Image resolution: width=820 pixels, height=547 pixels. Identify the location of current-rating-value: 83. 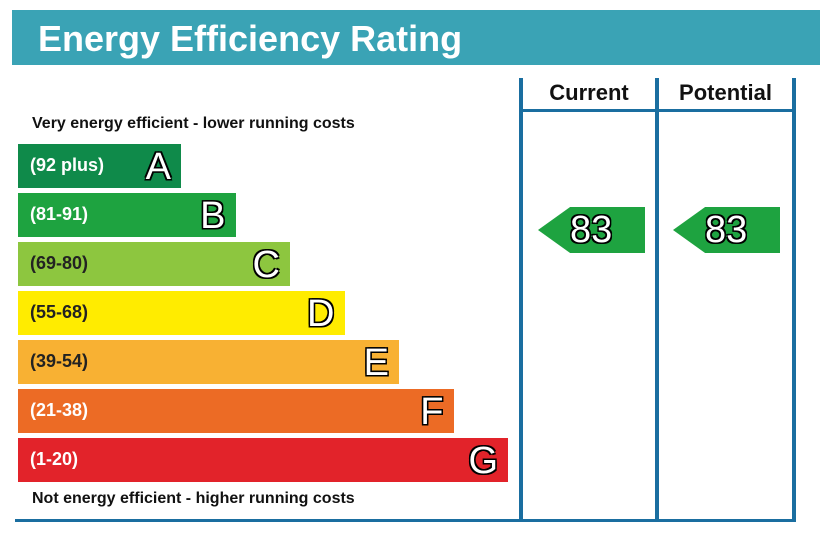
(591, 230).